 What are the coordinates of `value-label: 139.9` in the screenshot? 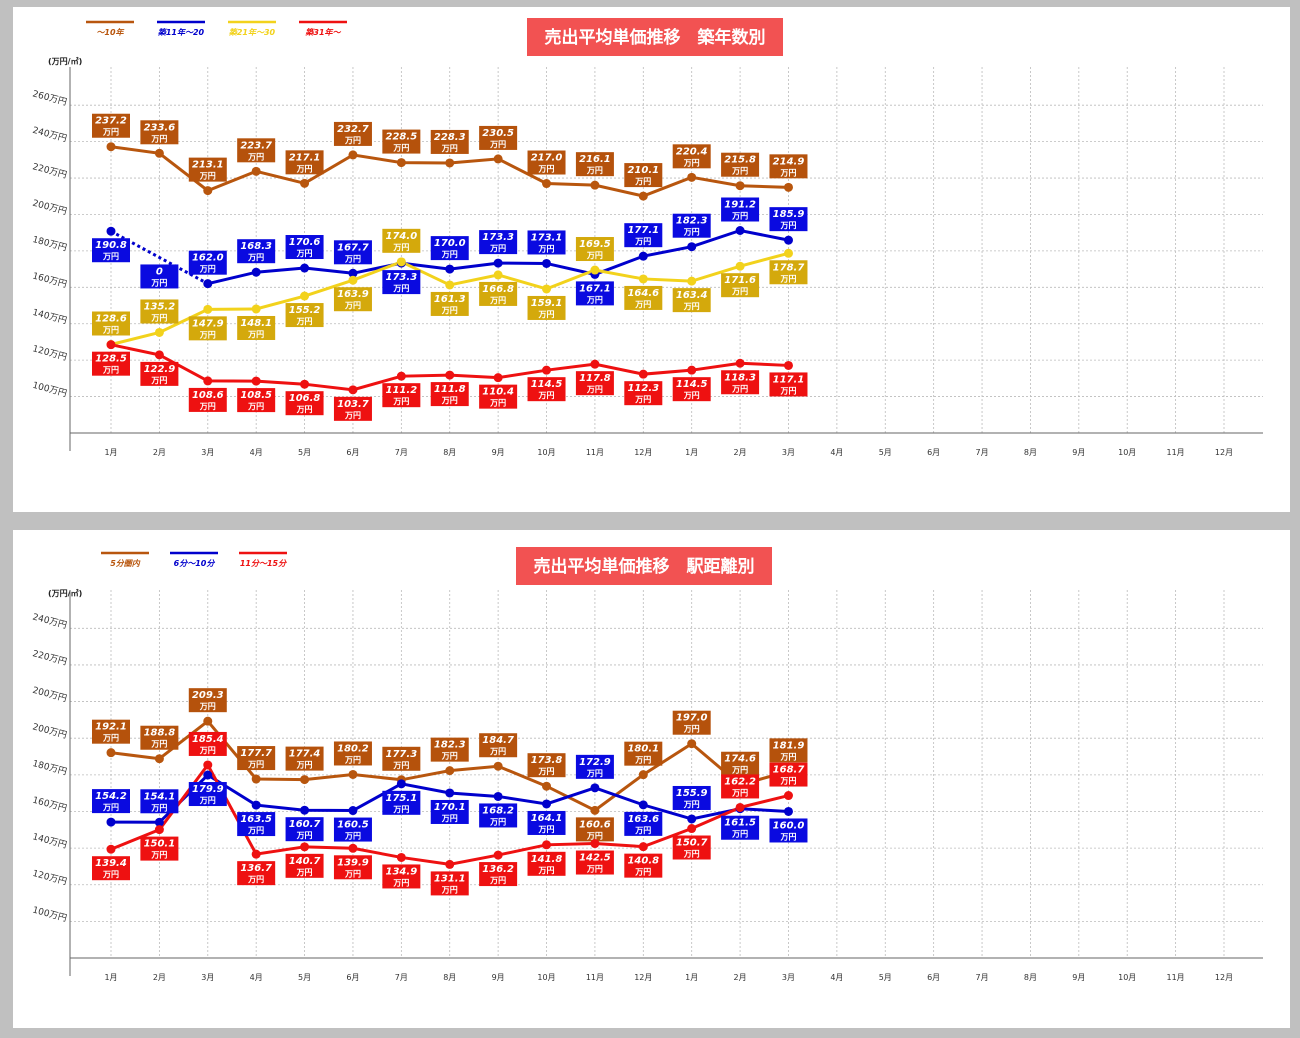 It's located at (353, 862).